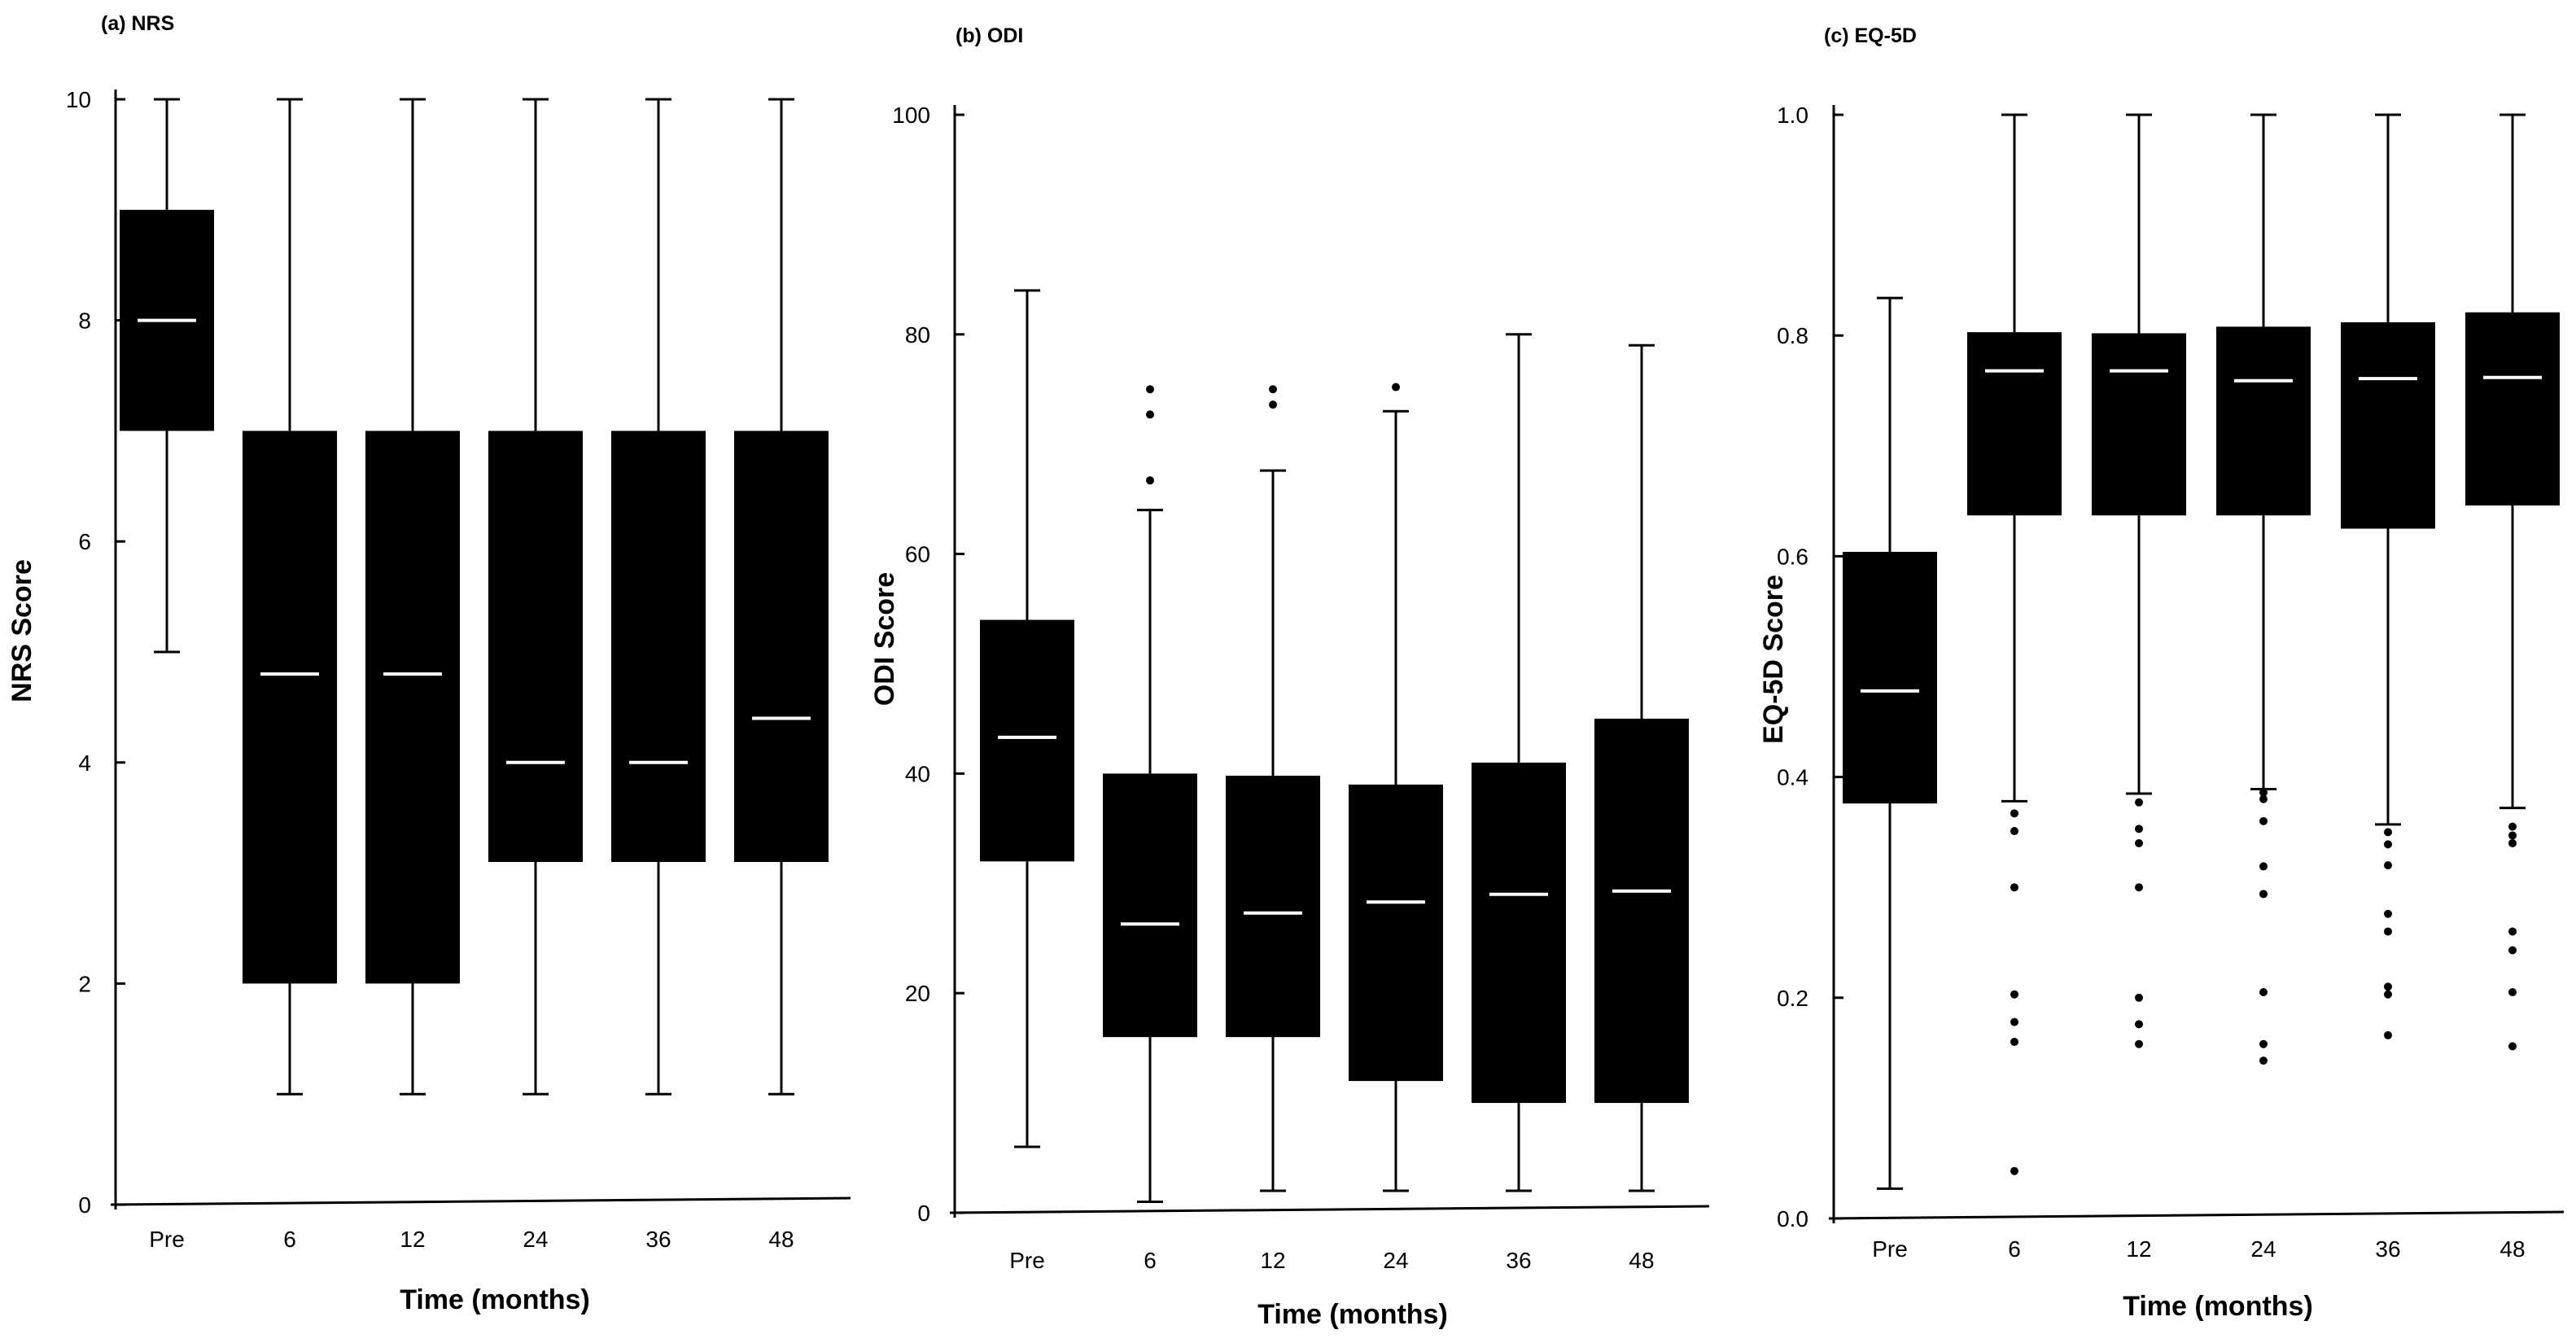  I want to click on y-tick-label: 0.8, so click(1793, 335).